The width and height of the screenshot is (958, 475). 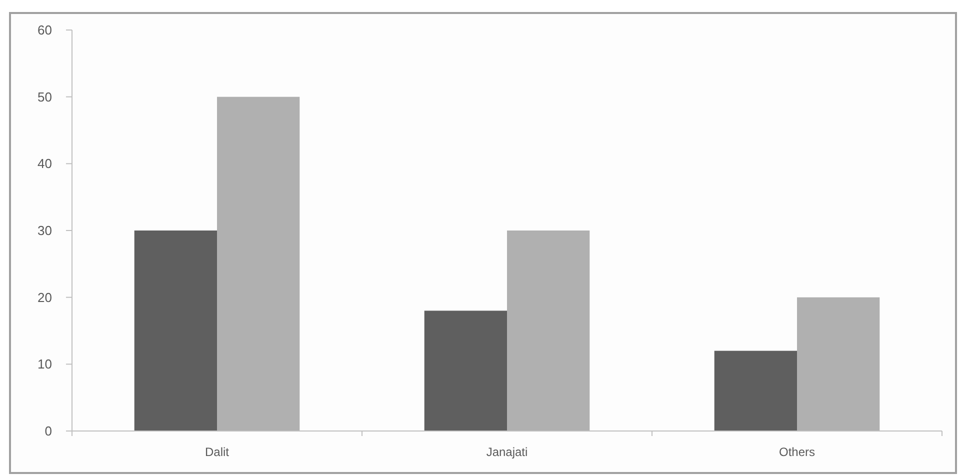 What do you see at coordinates (507, 452) in the screenshot?
I see `x-tick-label: Janajati` at bounding box center [507, 452].